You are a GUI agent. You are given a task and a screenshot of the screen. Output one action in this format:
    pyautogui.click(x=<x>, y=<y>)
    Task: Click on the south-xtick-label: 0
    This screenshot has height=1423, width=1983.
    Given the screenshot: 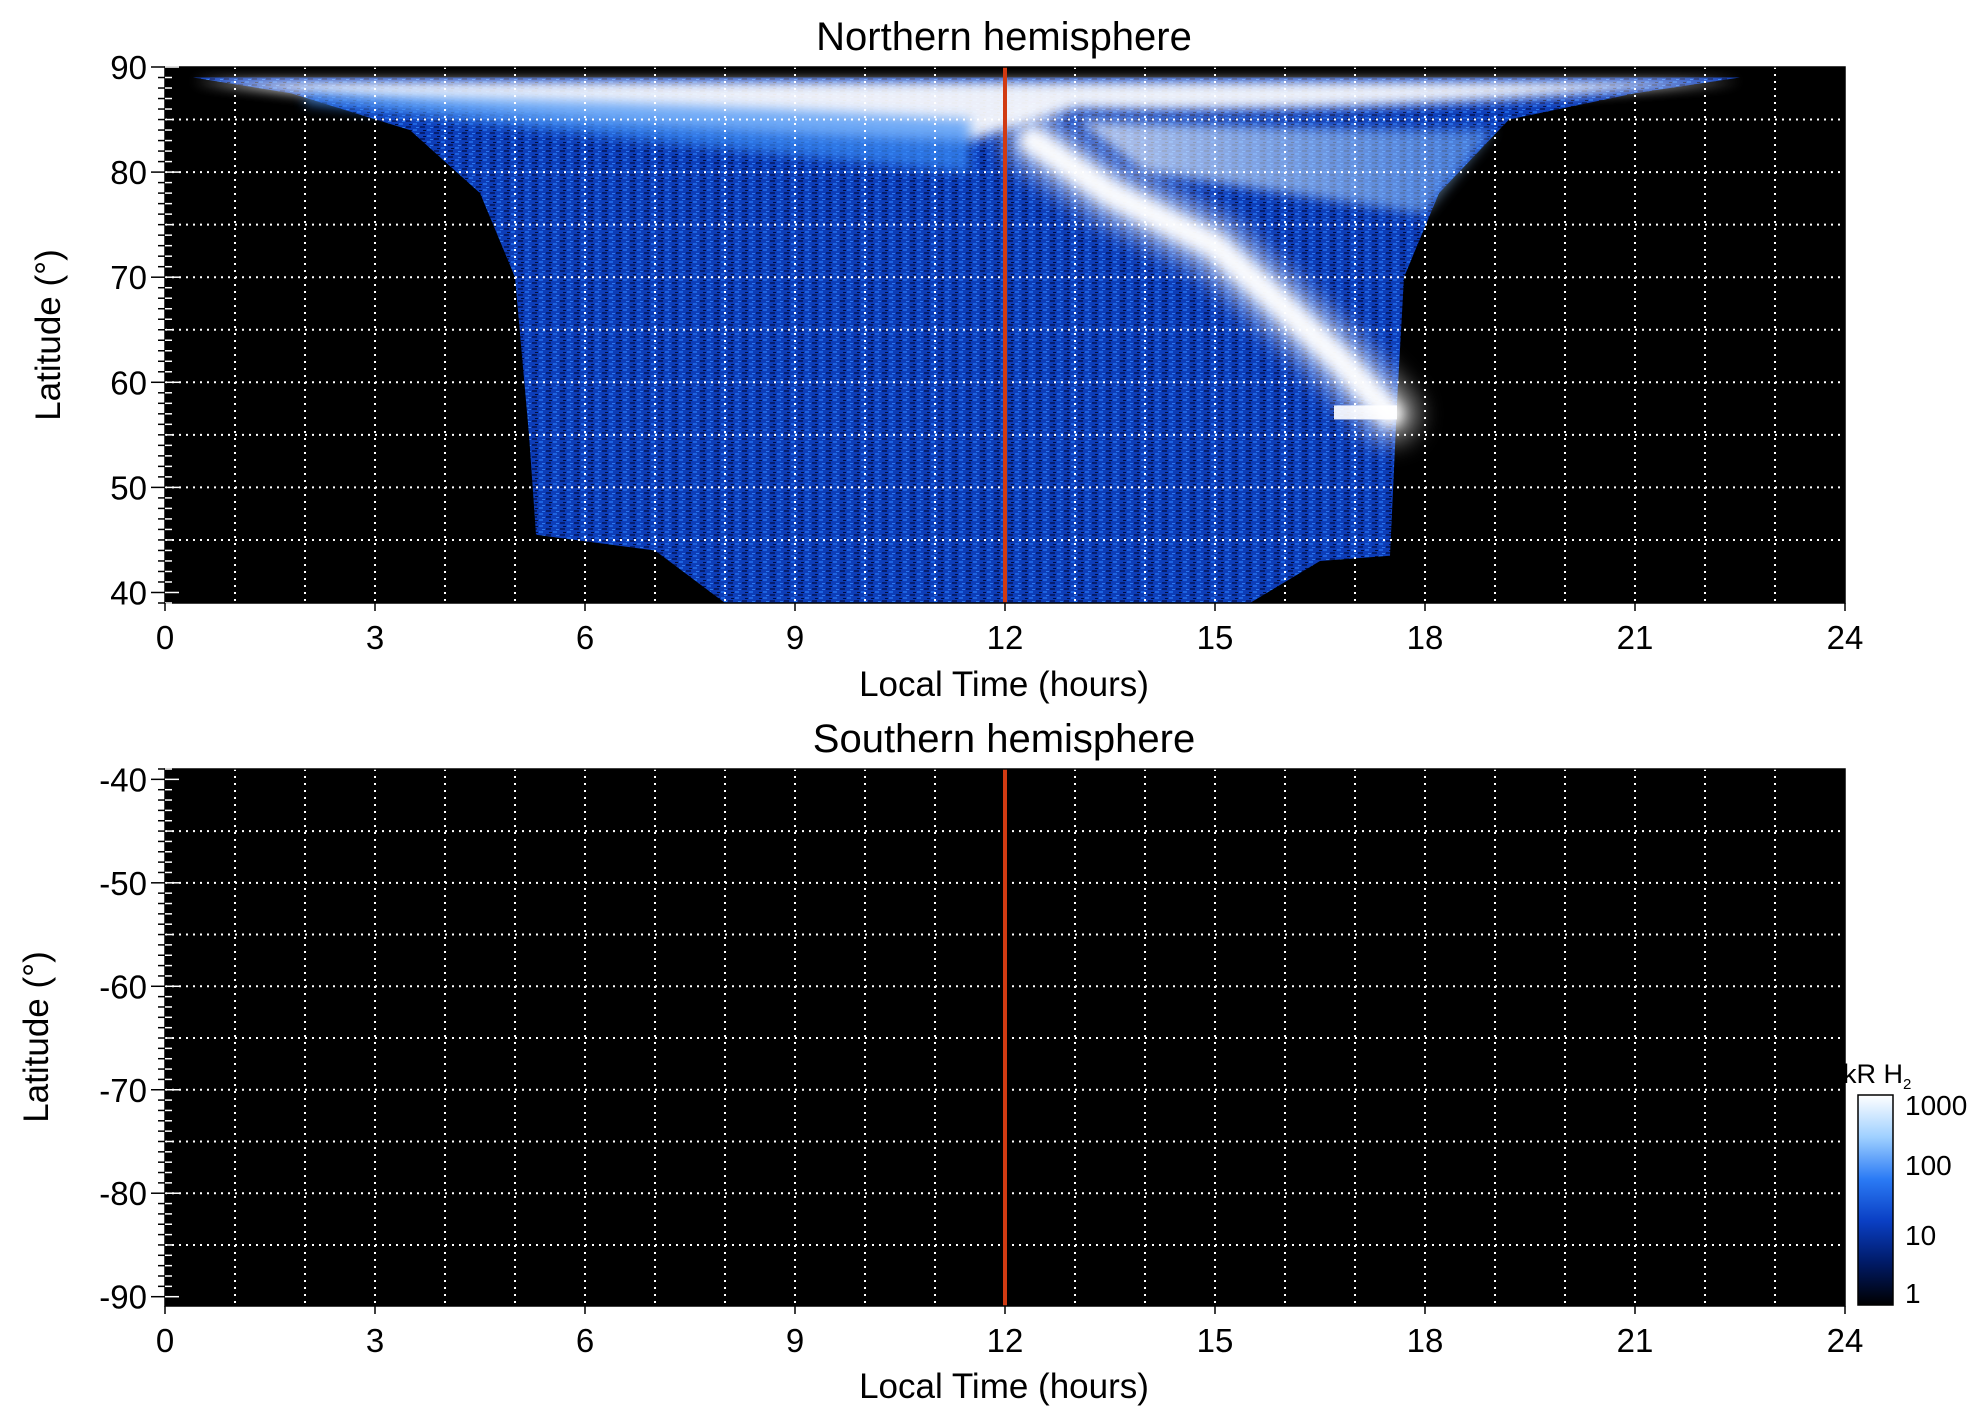 What is the action you would take?
    pyautogui.click(x=165, y=1340)
    